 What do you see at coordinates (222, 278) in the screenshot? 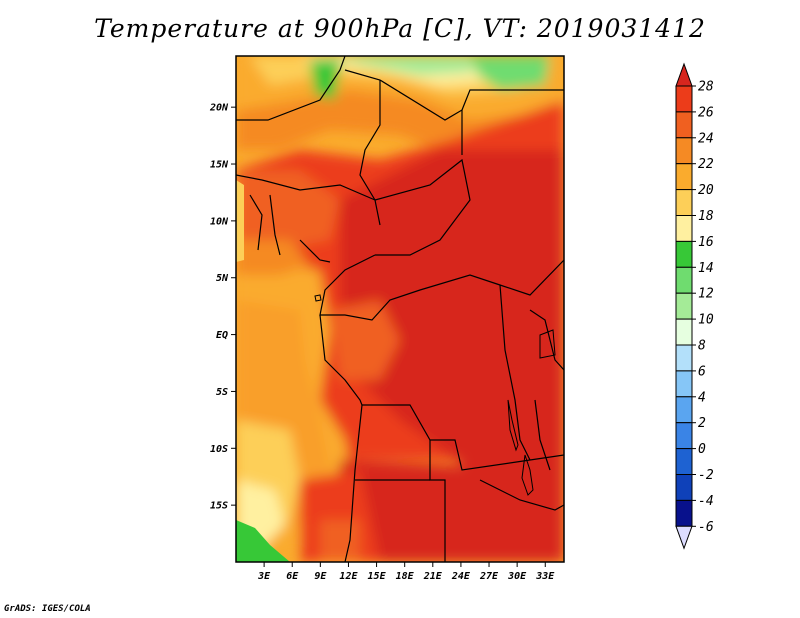
I see `y-tick-label: 5N` at bounding box center [222, 278].